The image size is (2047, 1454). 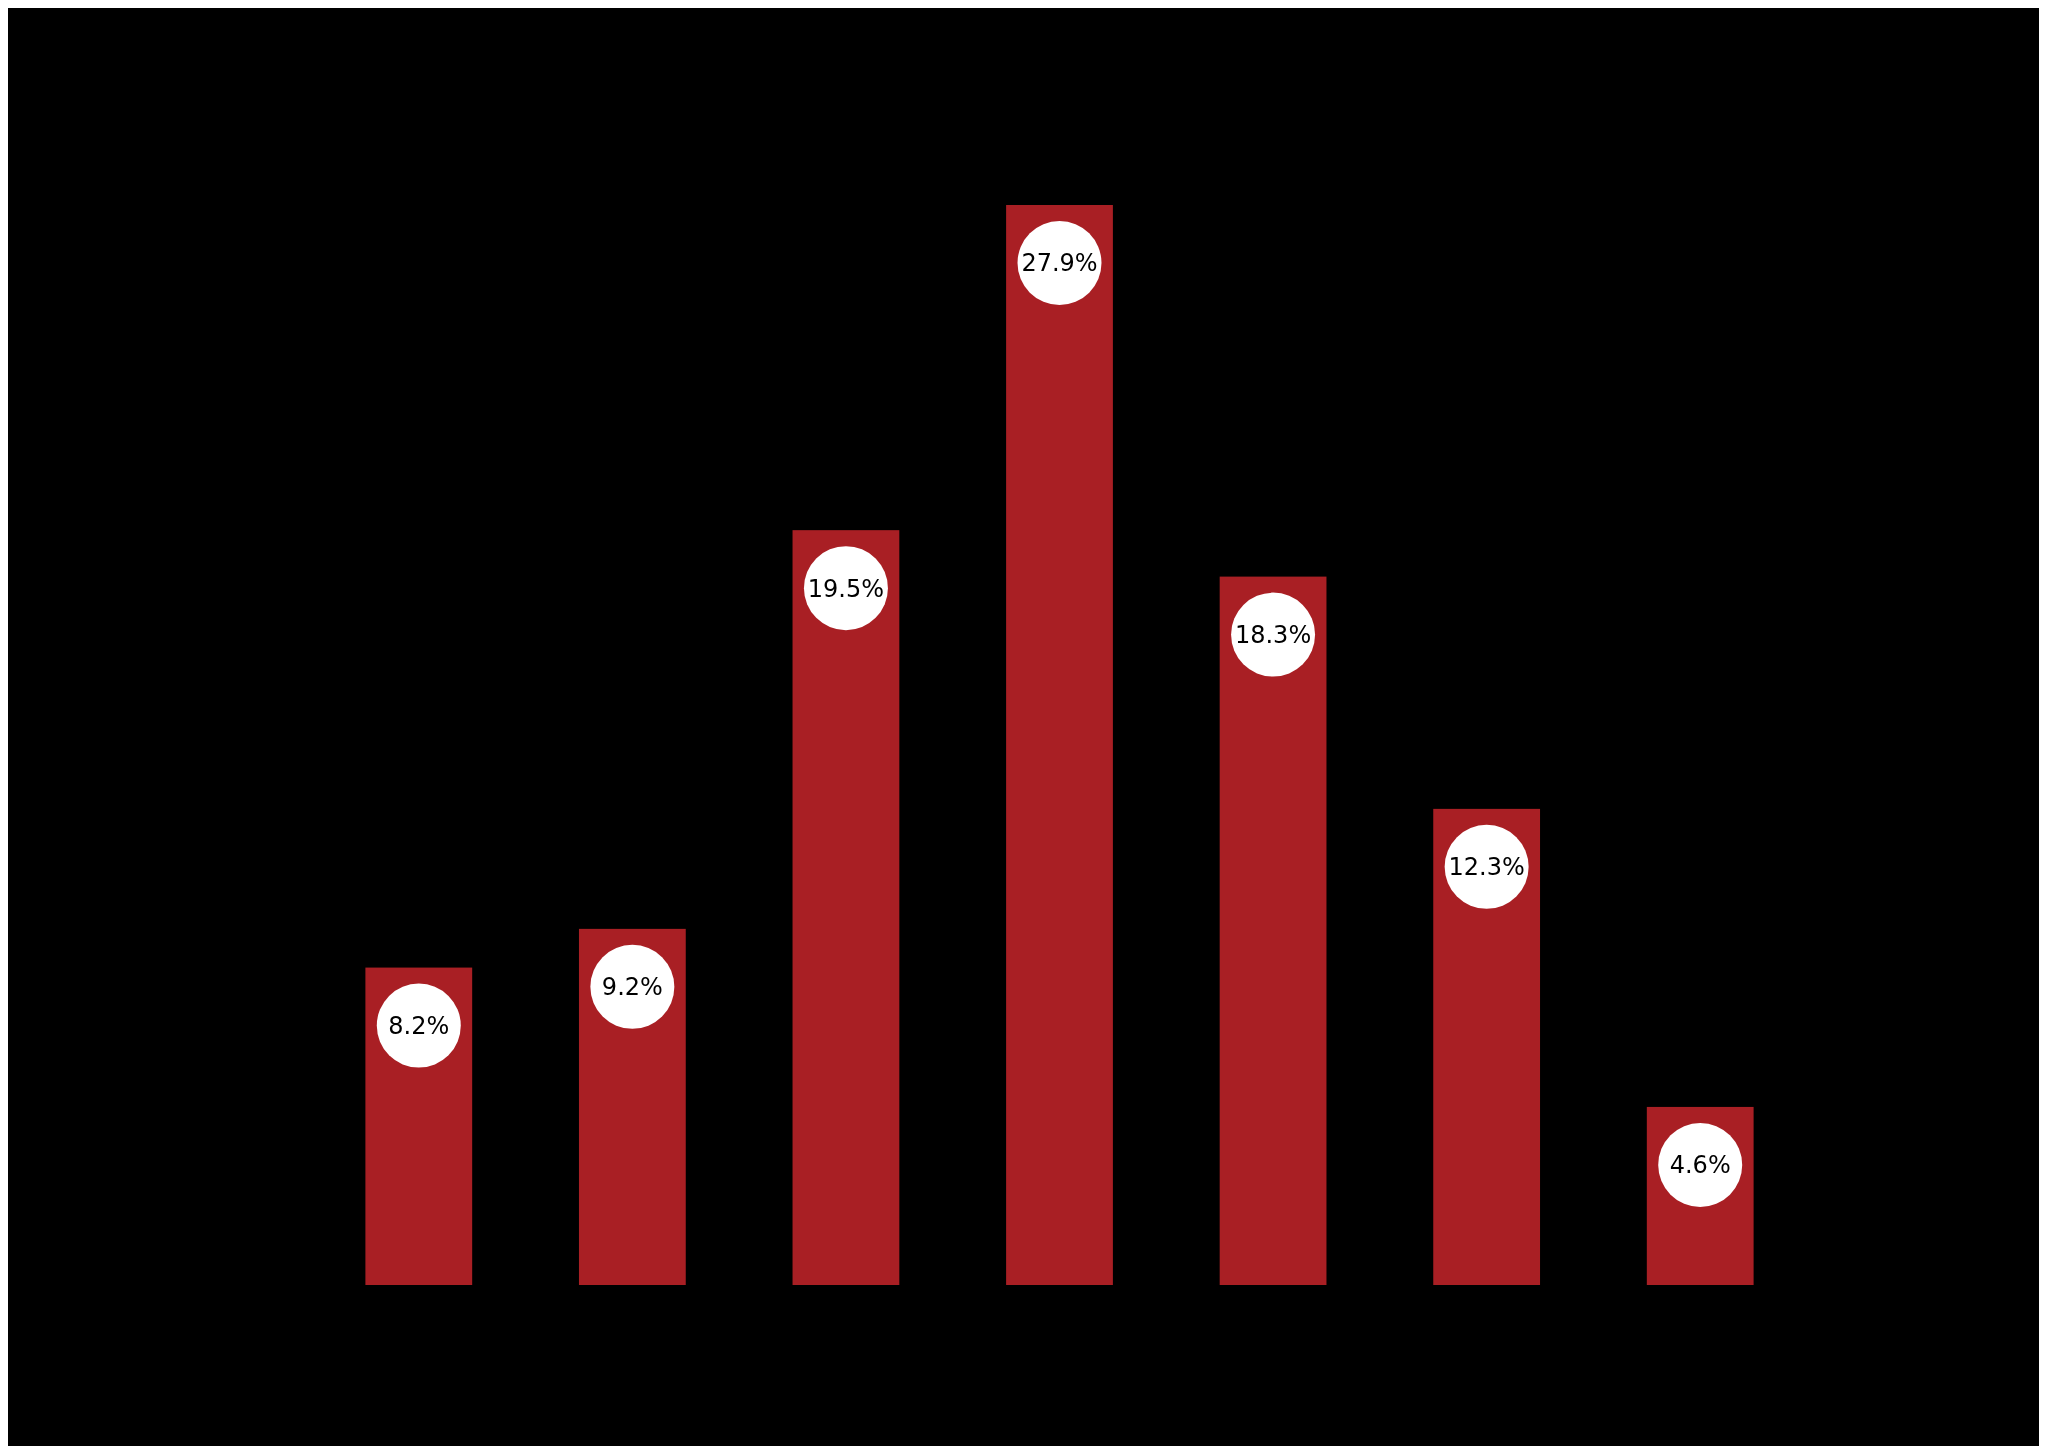 What do you see at coordinates (1059, 263) in the screenshot?
I see `data-label: 27.9%` at bounding box center [1059, 263].